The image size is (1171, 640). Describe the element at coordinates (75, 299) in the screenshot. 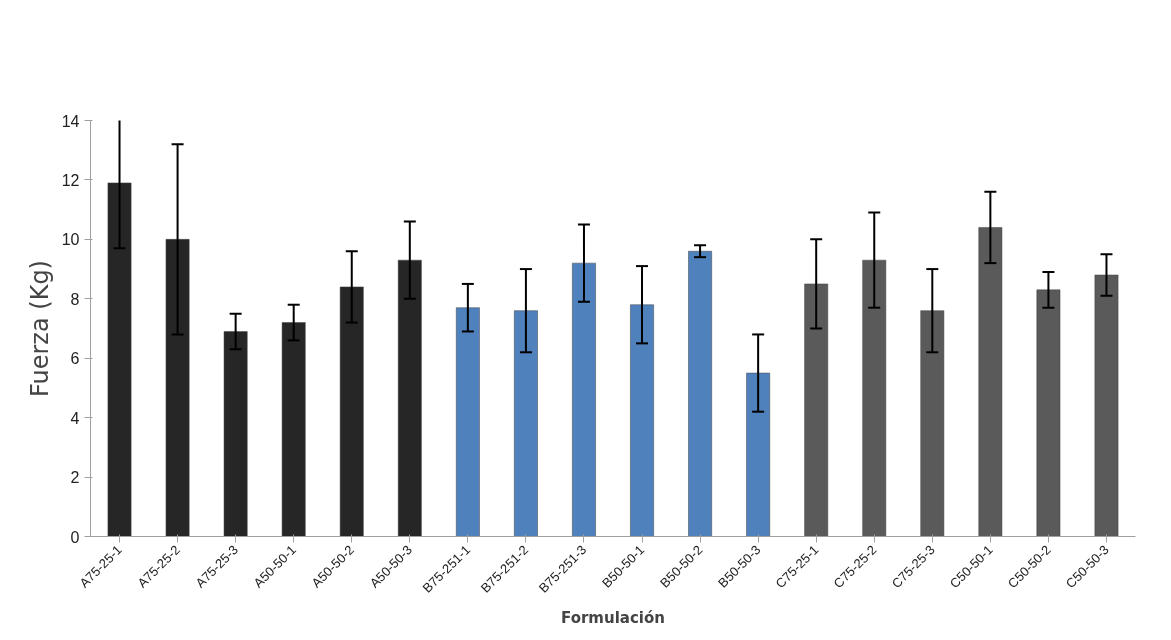

I see `y-tick-label: 8` at that location.